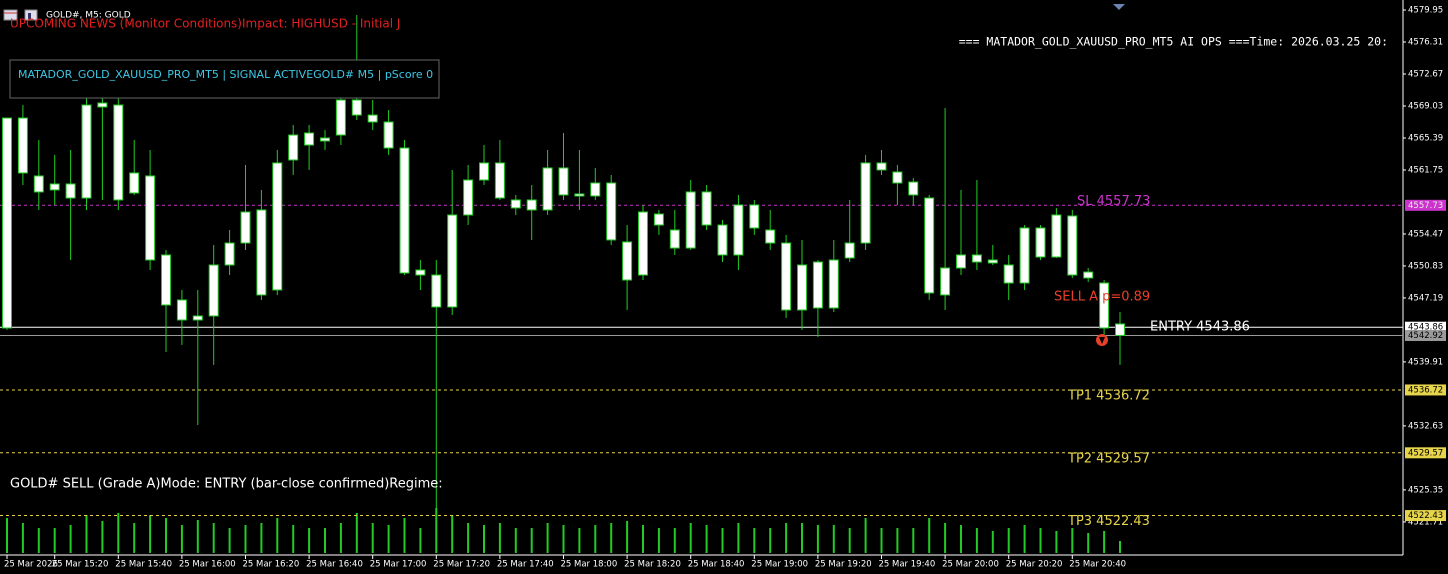  I want to click on y-tick-label: 4561.75, so click(1425, 170).